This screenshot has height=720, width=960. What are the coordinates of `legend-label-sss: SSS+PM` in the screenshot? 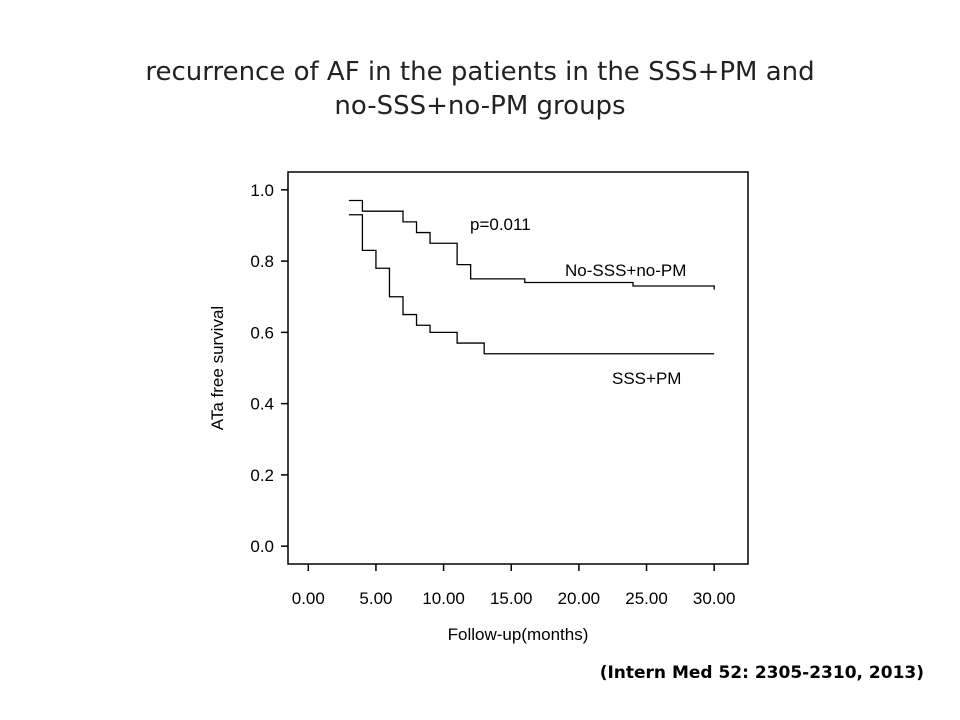 It's located at (646, 378).